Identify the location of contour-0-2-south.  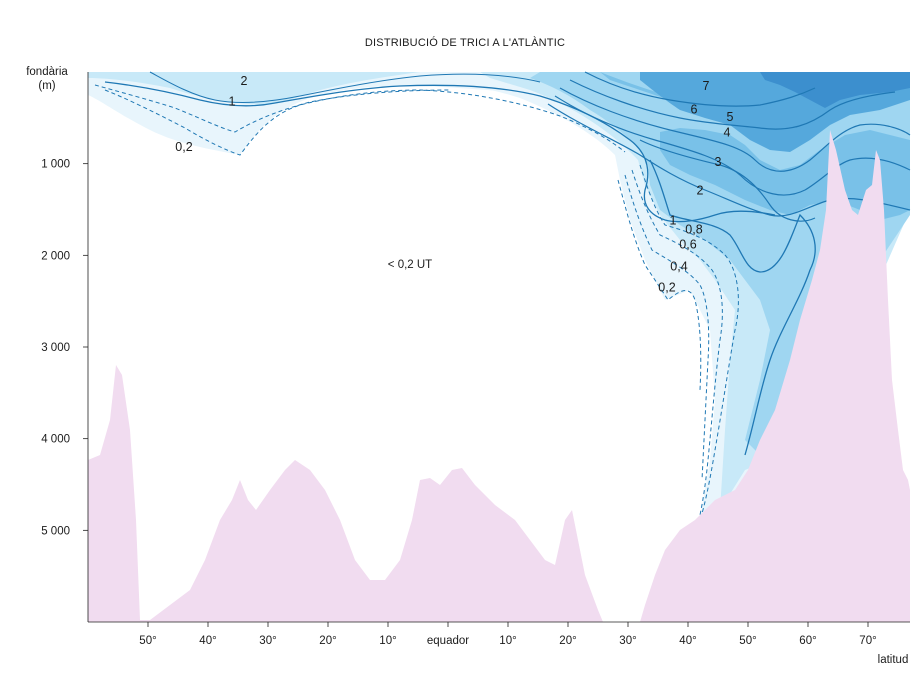
(365, 122).